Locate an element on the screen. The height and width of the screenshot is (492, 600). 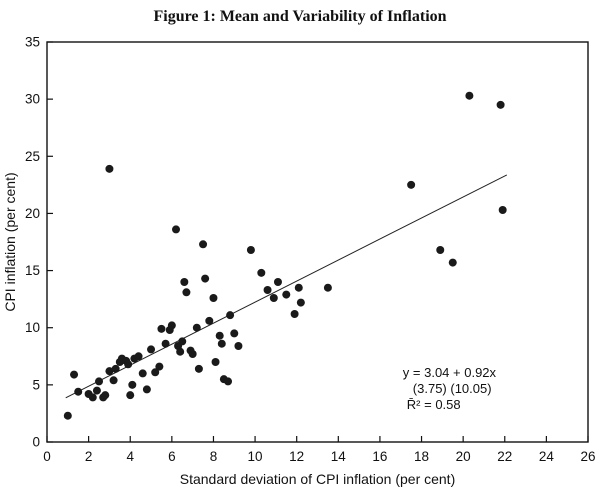
annotation-line: (3.75) (10.05) is located at coordinates (452, 388).